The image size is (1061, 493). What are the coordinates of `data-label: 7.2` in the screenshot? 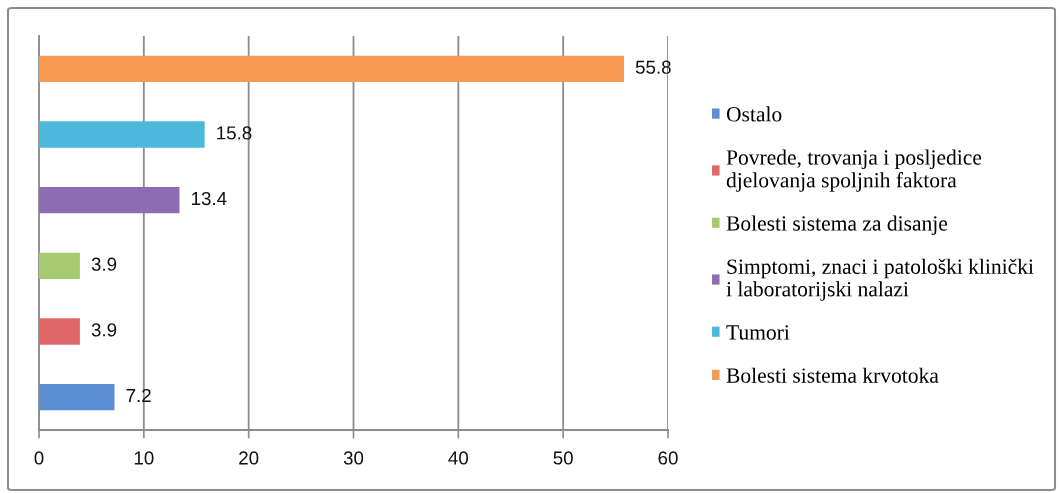 It's located at (138, 395).